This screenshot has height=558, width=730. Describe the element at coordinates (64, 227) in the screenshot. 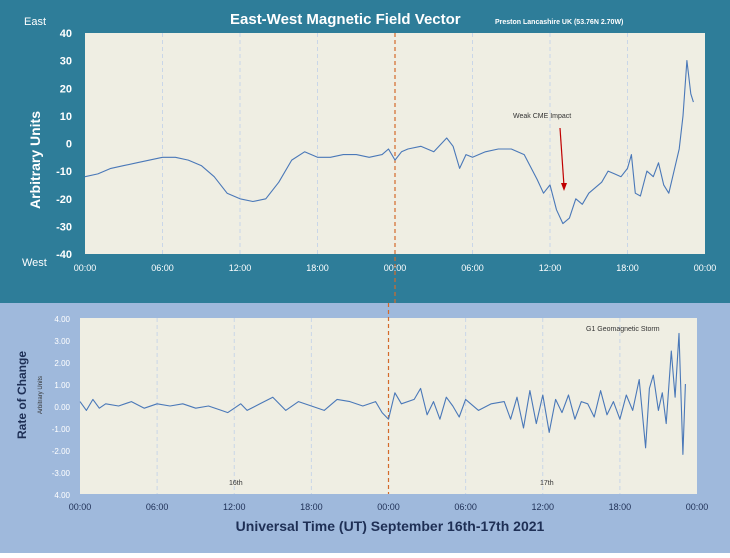

I see `y-tick-label: -30` at that location.